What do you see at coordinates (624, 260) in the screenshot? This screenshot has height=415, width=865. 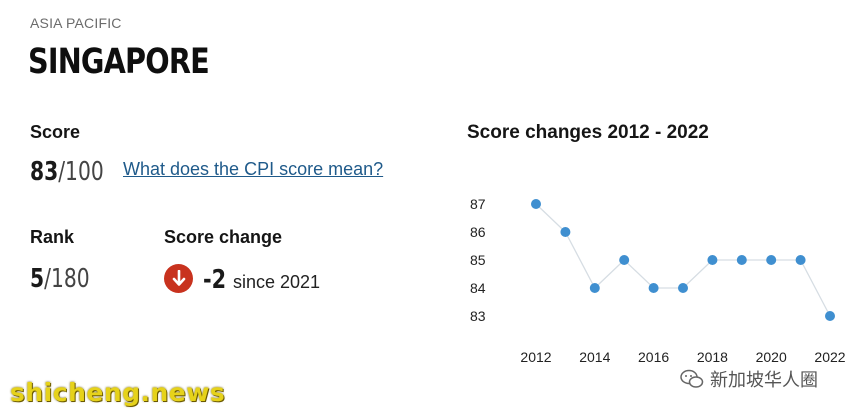 I see `data-point-2015` at bounding box center [624, 260].